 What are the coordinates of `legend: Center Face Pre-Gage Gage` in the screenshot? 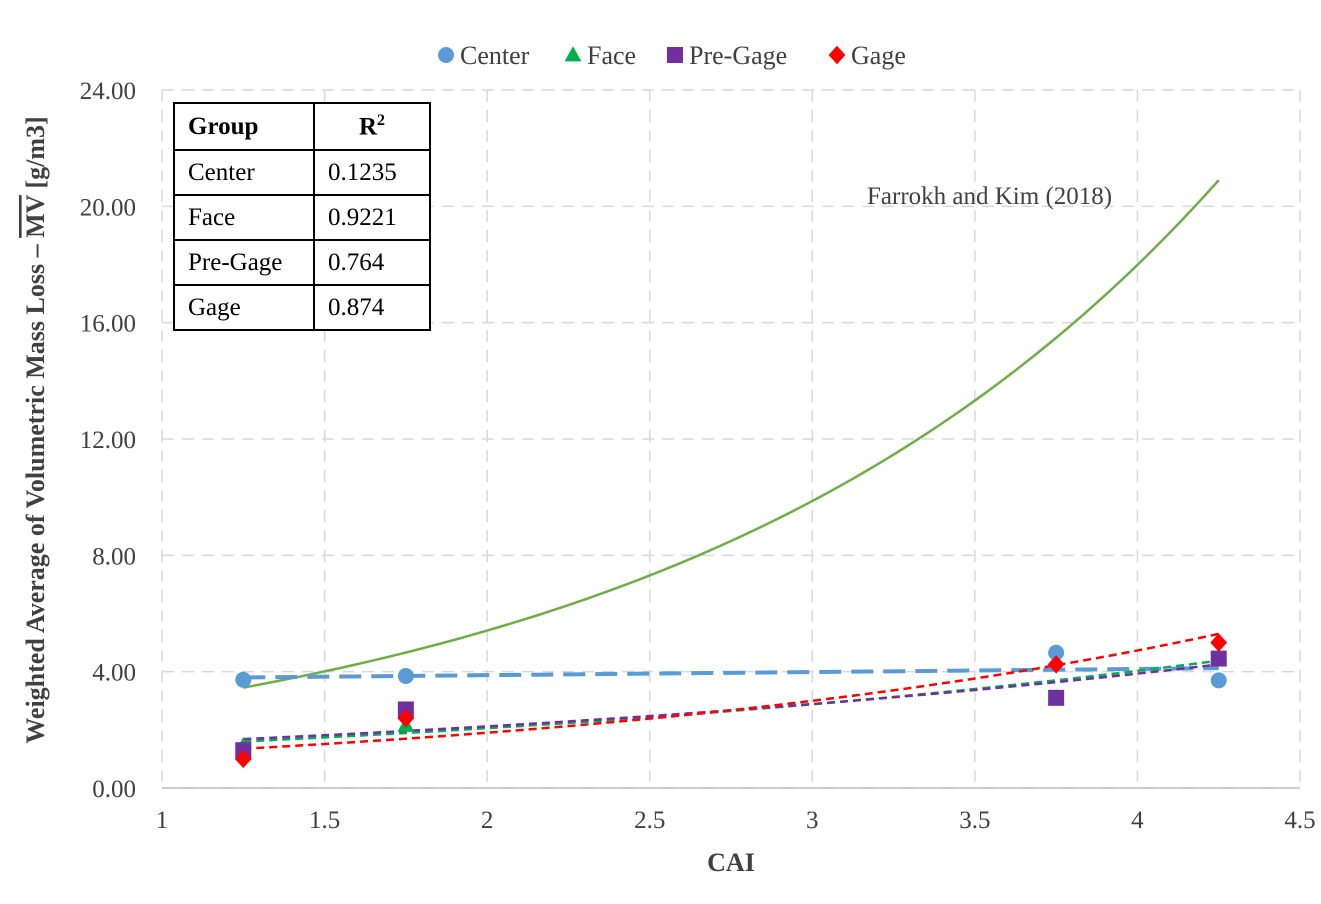 It's located at (672, 55).